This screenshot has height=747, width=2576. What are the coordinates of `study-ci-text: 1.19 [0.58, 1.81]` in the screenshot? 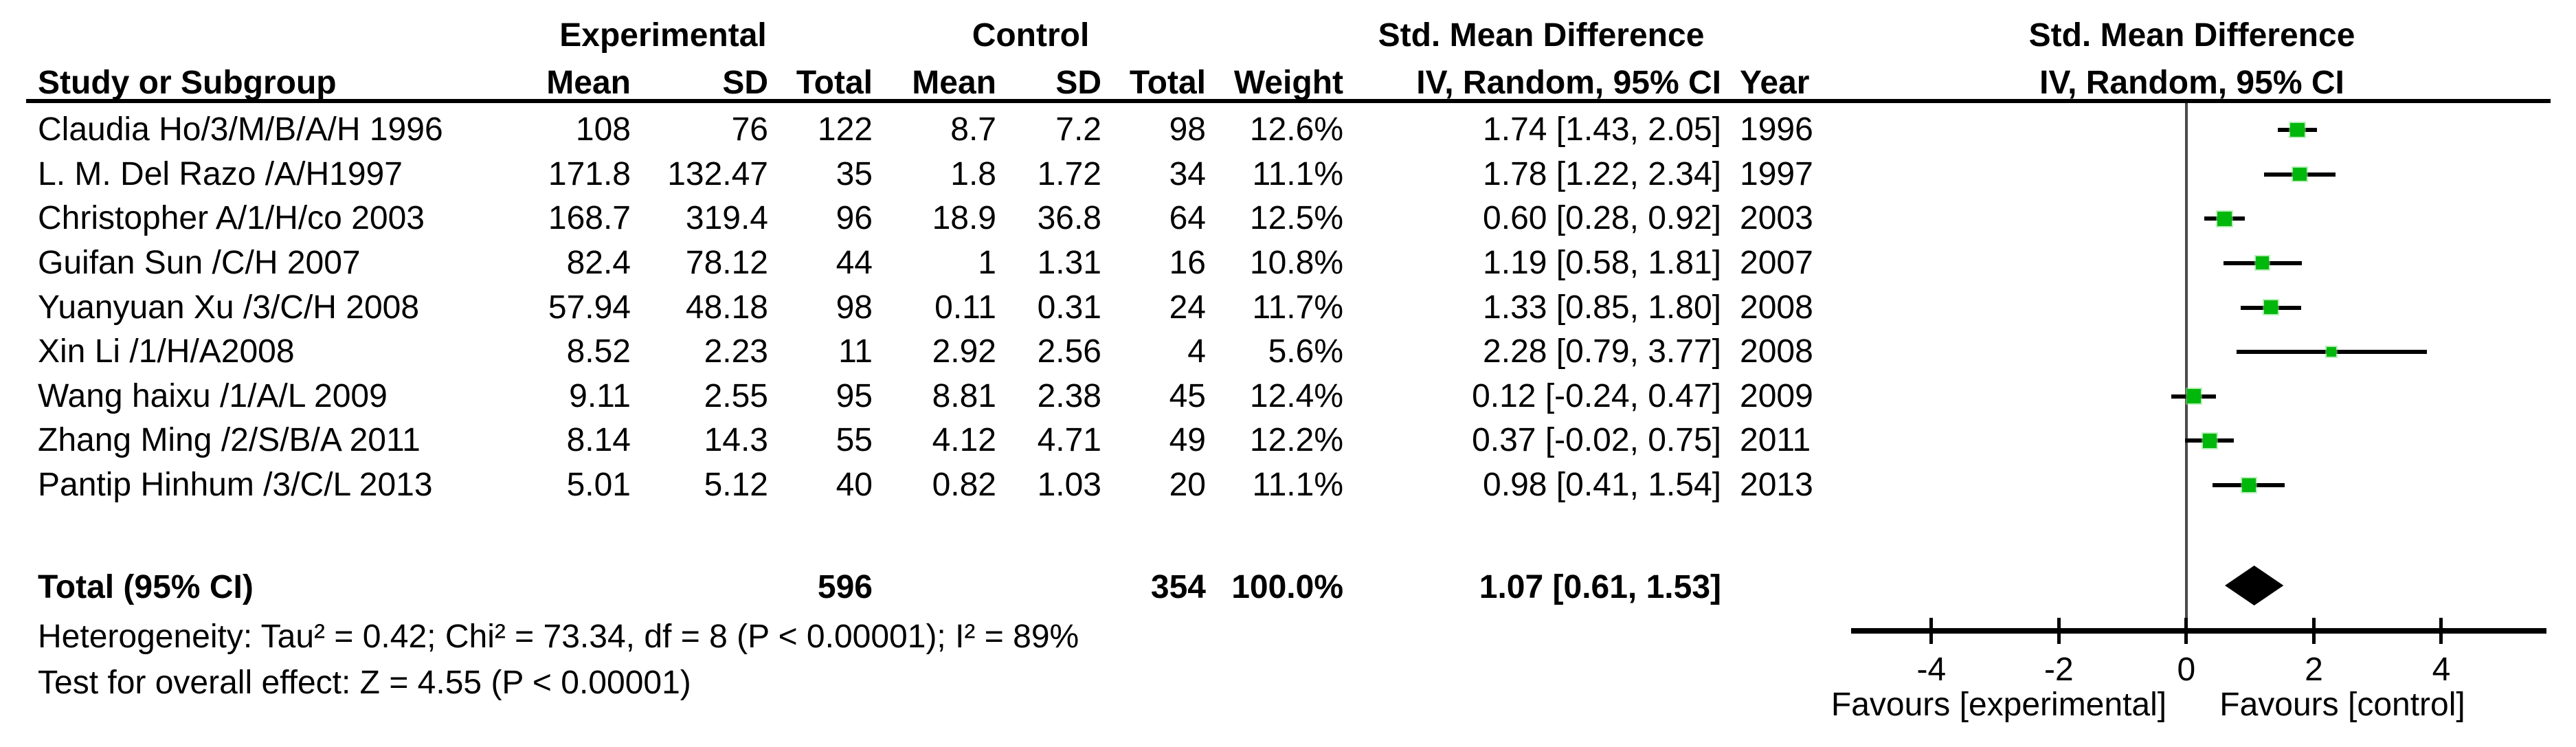 It's located at (1602, 262).